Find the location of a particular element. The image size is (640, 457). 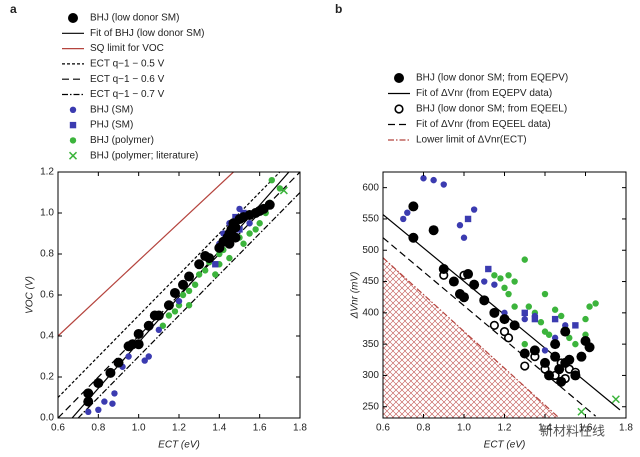

y-tick-label: 0.6 is located at coordinates (47, 295).